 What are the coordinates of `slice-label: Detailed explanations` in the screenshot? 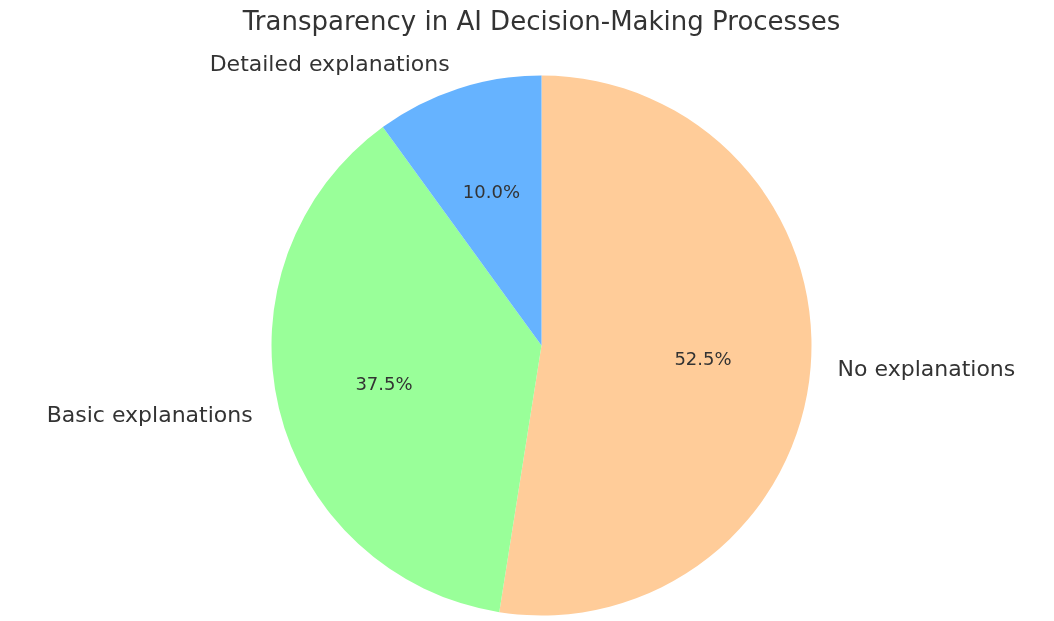 It's located at (329, 63).